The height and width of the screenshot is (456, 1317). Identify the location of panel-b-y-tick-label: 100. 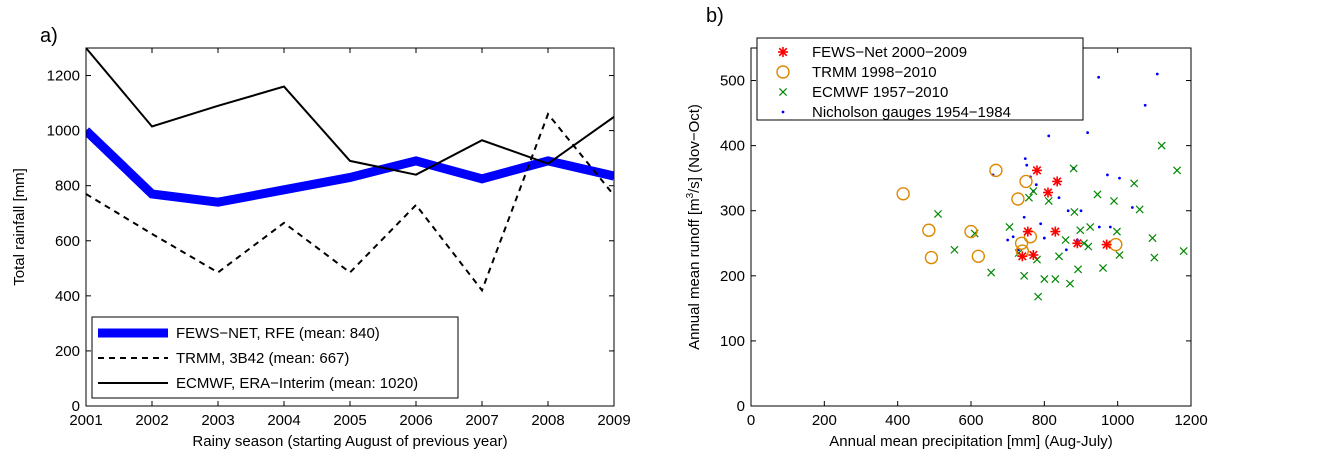
(732, 341).